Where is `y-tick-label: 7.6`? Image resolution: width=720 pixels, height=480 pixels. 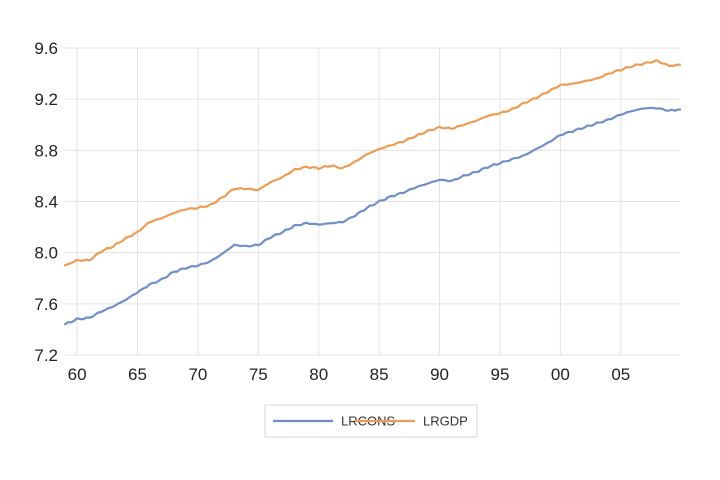 y-tick-label: 7.6 is located at coordinates (46, 304).